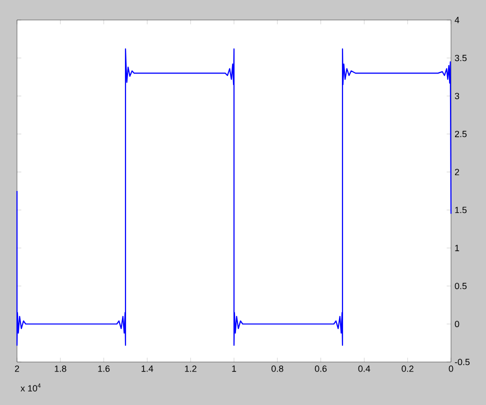 This screenshot has width=486, height=405. Describe the element at coordinates (457, 96) in the screenshot. I see `y-tick-label: 3` at that location.